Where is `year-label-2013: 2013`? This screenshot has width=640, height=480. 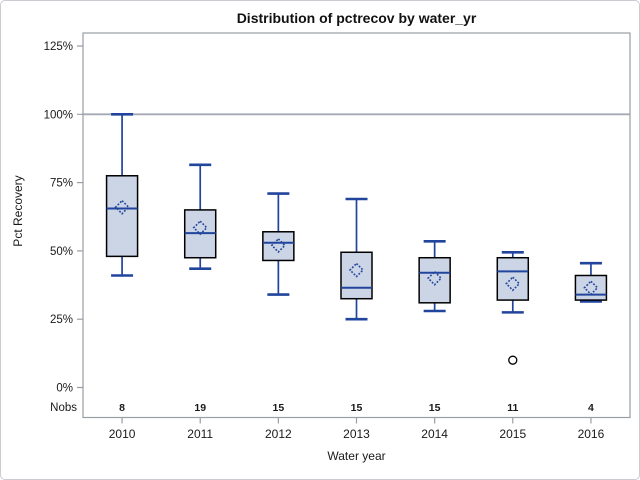
year-label-2013: 2013 is located at coordinates (356, 434).